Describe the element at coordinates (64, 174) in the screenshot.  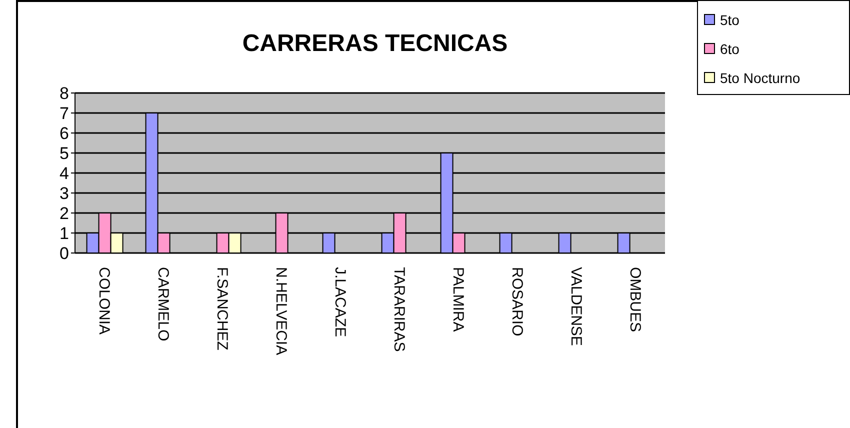
I see `y-tick-label: 4` at that location.